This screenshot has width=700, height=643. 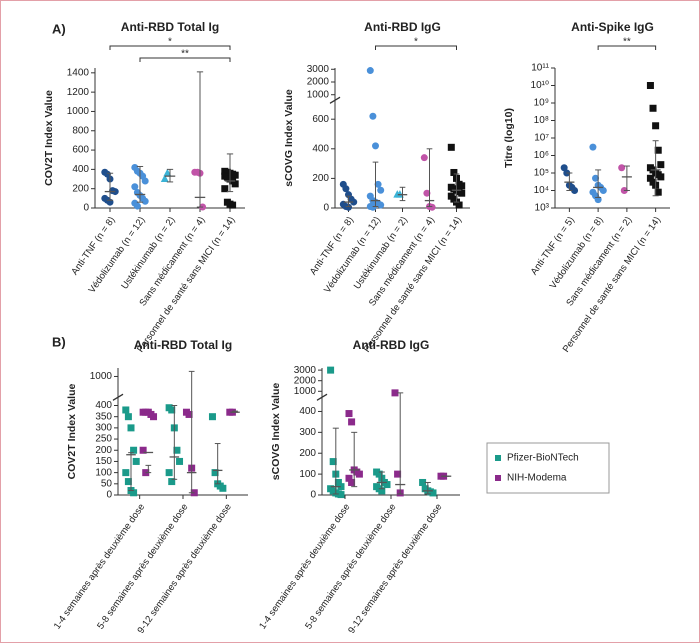 What do you see at coordinates (542, 208) in the screenshot?
I see `y-tick-label: 10³` at bounding box center [542, 208].